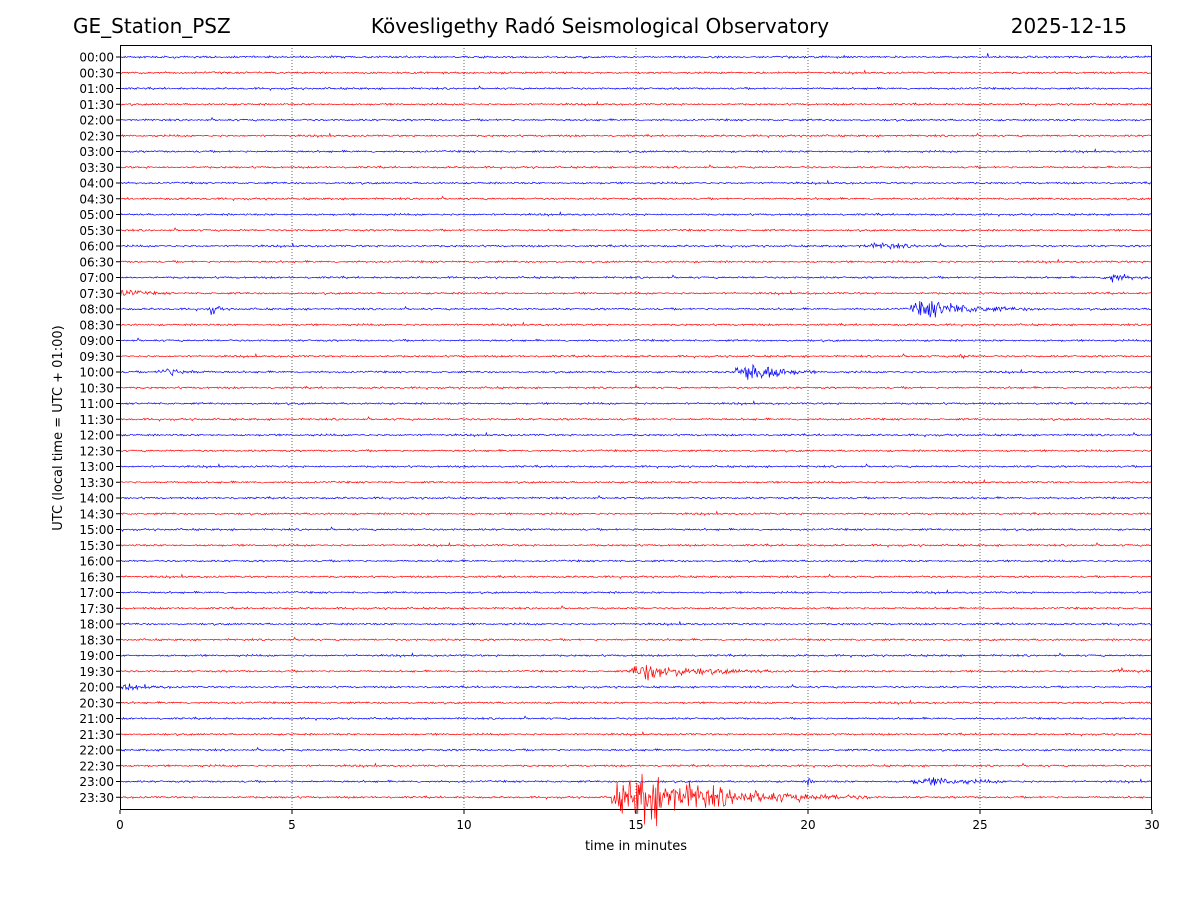 Image resolution: width=1200 pixels, height=900 pixels. Describe the element at coordinates (96, 467) in the screenshot. I see `ytick-label: 13:00` at that location.